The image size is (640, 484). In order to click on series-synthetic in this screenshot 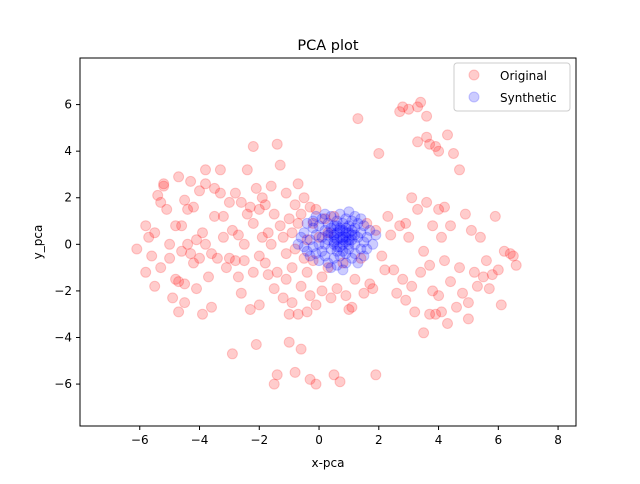, I will do `click(337, 241)`.